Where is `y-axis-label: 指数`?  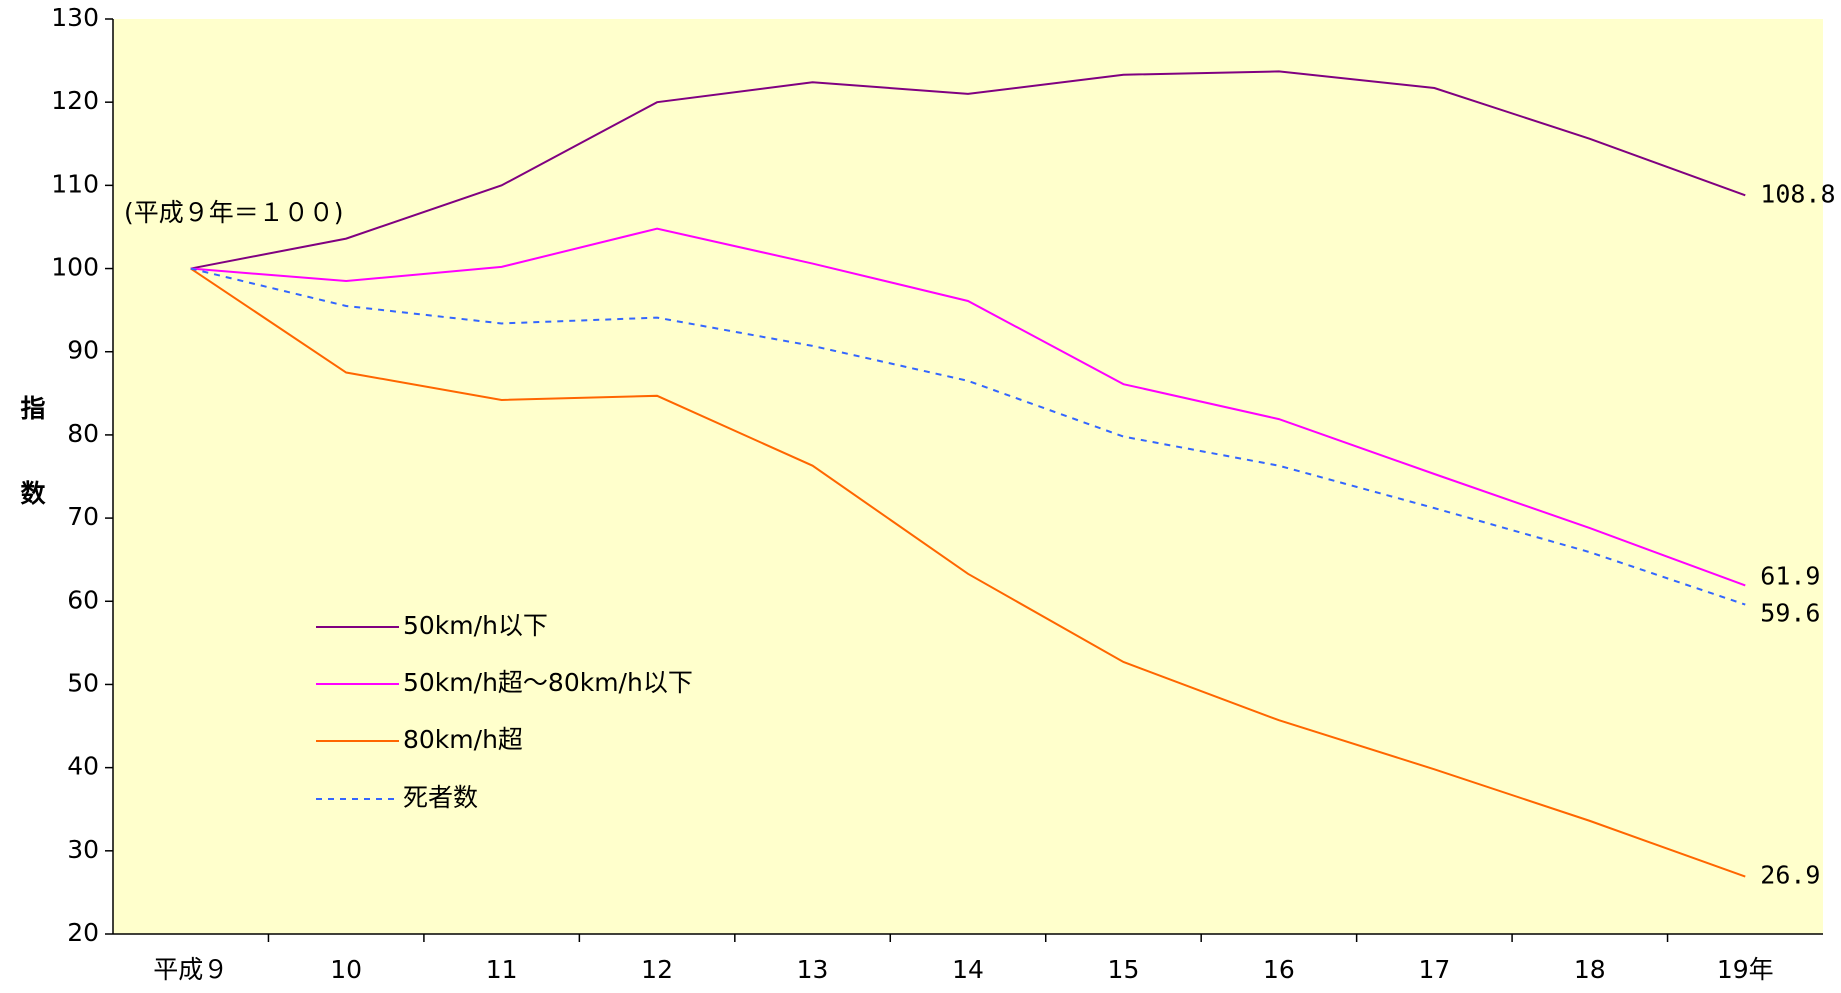 y-axis-label: 指数 is located at coordinates (31, 480).